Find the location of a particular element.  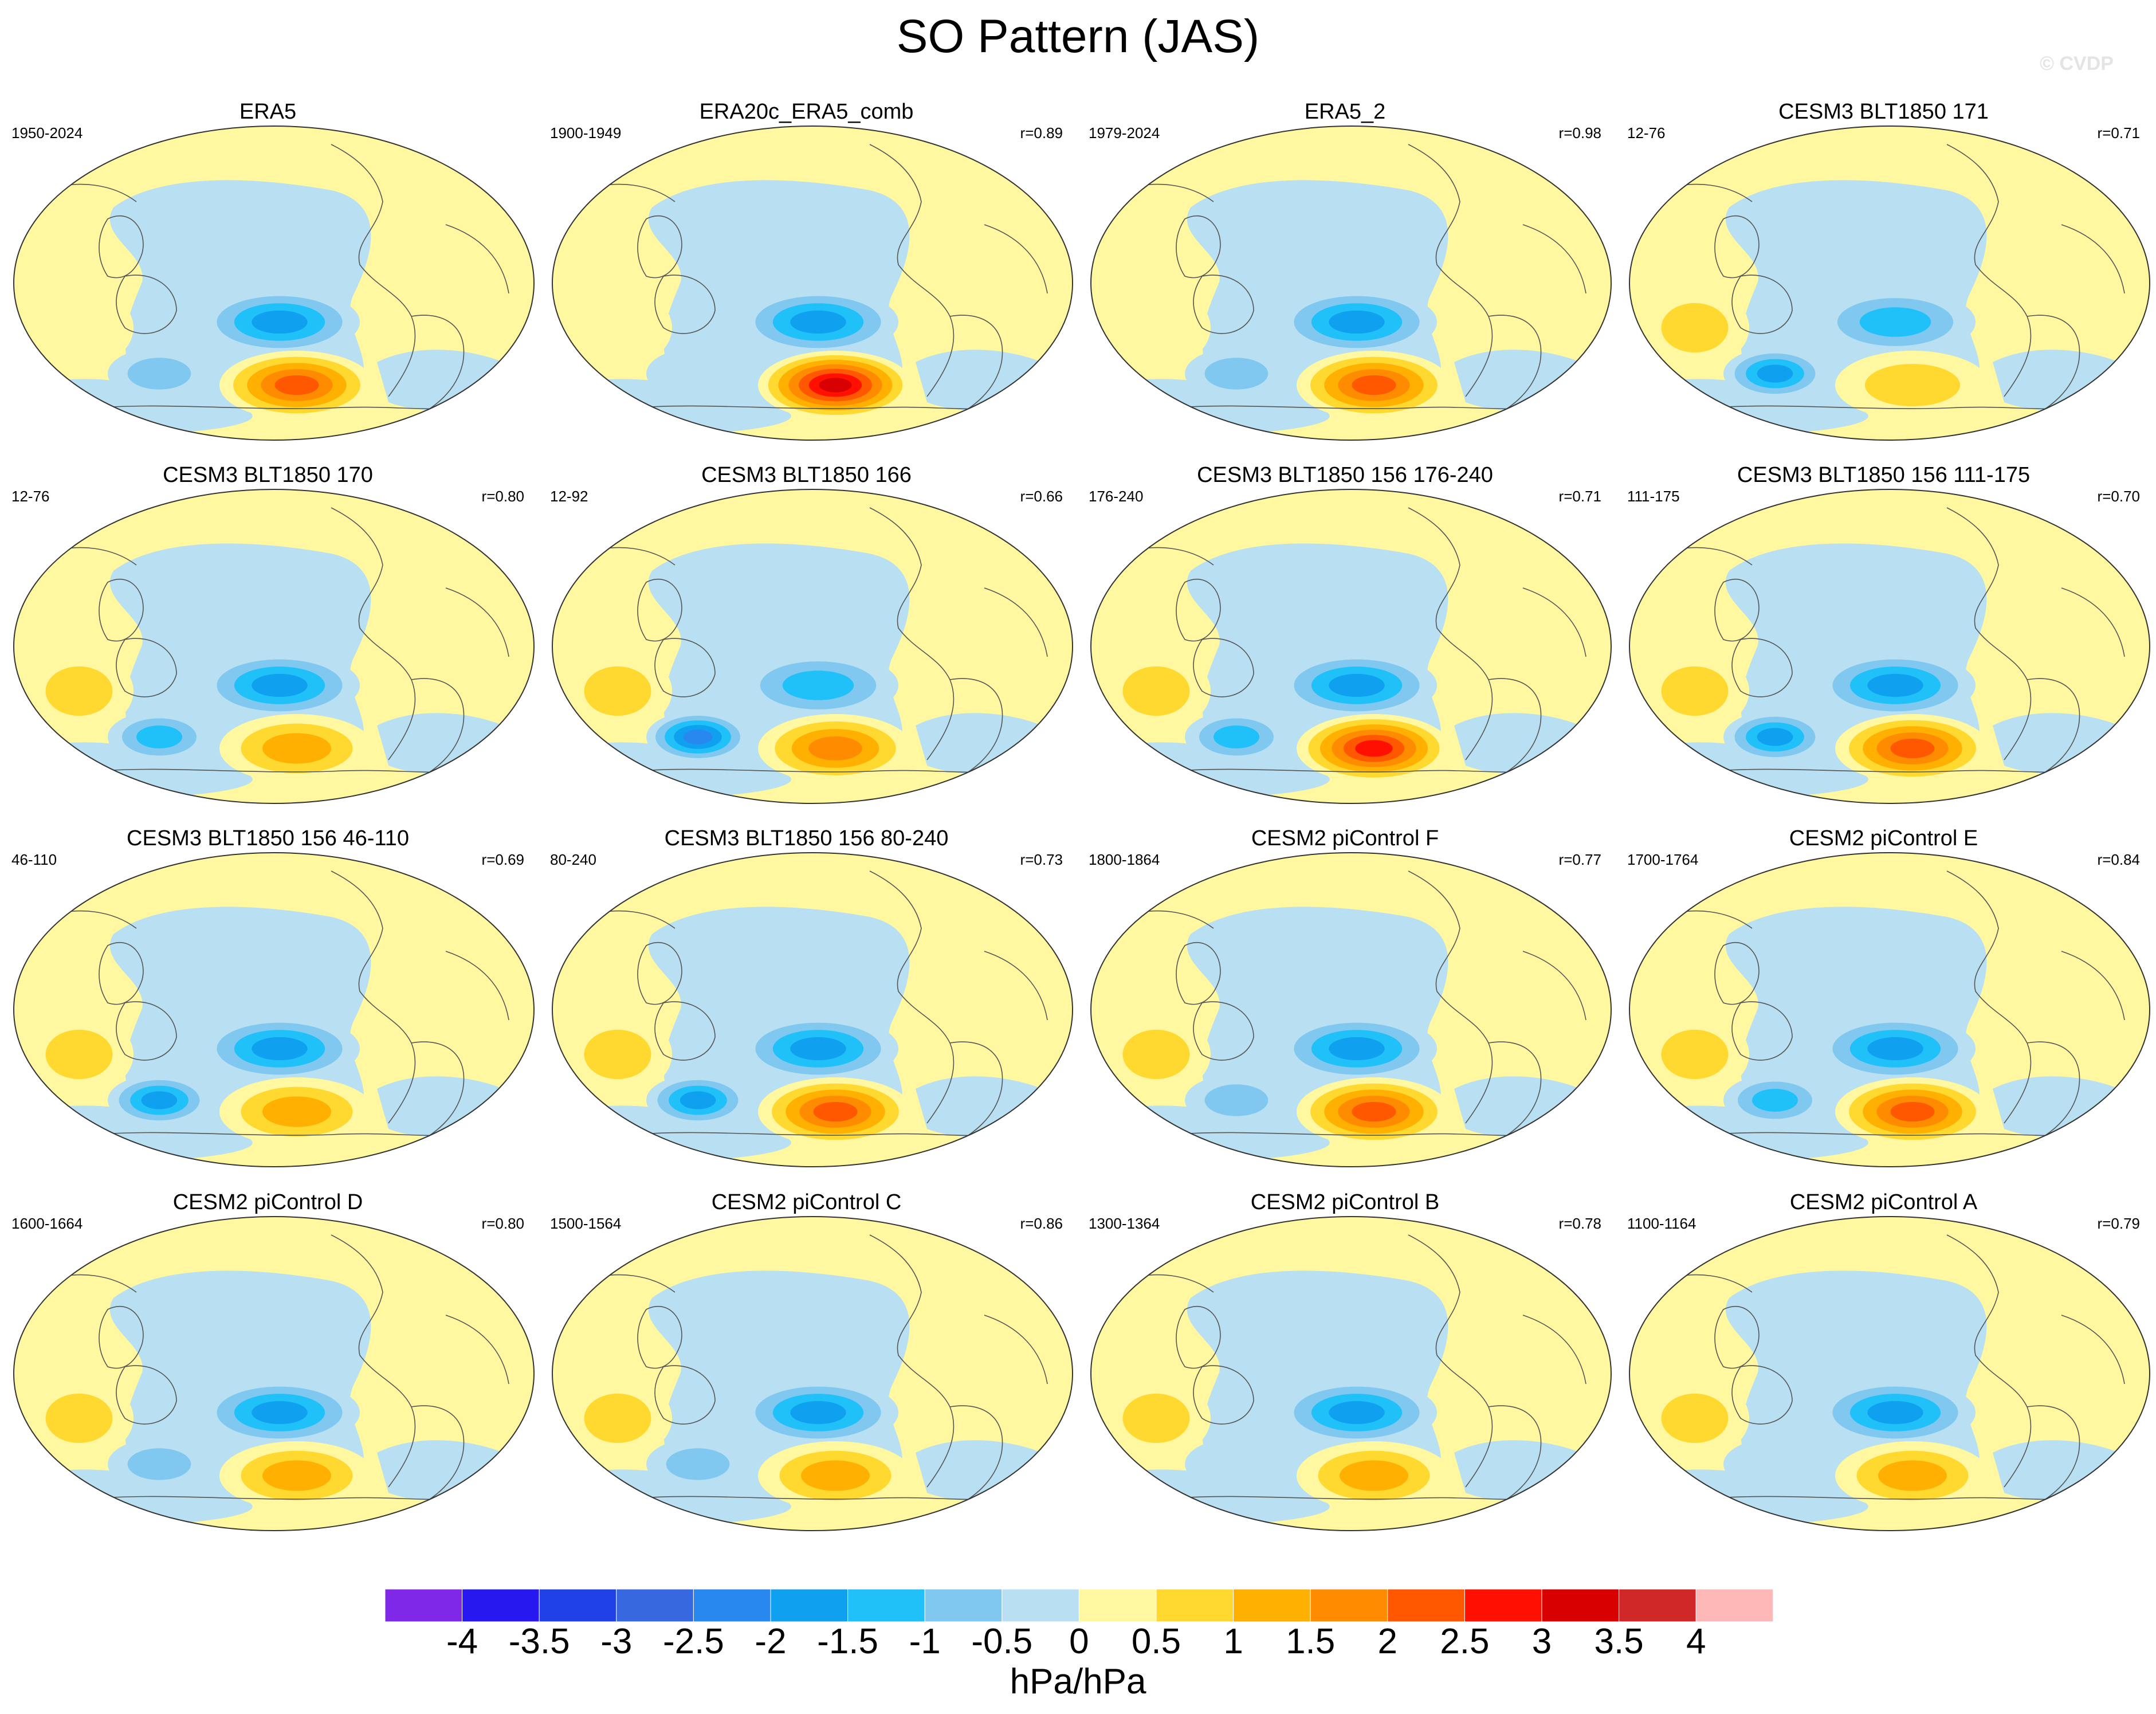

panel-pattern-correlation: r=0.71 is located at coordinates (1579, 496).